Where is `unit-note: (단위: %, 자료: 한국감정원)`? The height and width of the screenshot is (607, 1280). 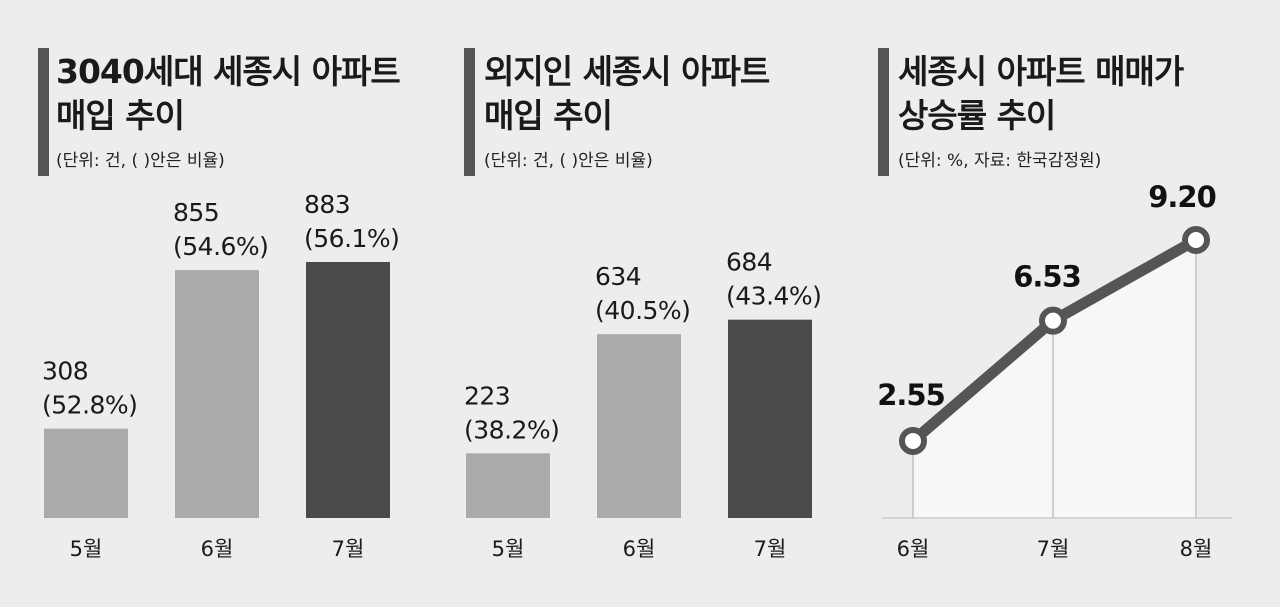
unit-note: (단위: %, 자료: 한국감정원) is located at coordinates (999, 161).